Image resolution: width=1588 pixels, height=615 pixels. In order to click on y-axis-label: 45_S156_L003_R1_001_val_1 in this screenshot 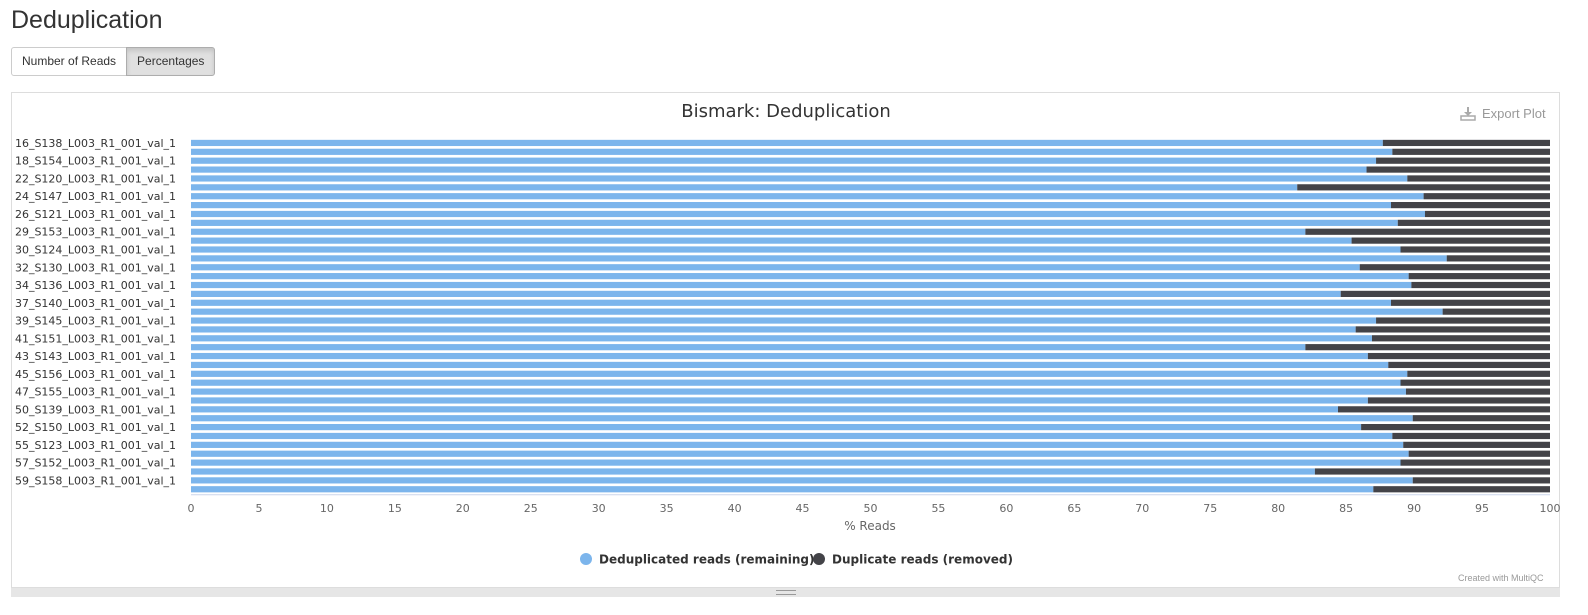, I will do `click(95, 374)`.